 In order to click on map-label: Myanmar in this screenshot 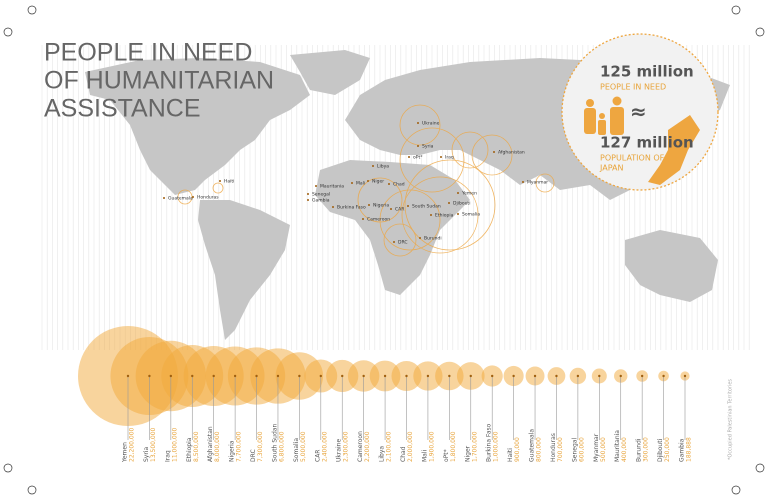, I will do `click(537, 183)`.